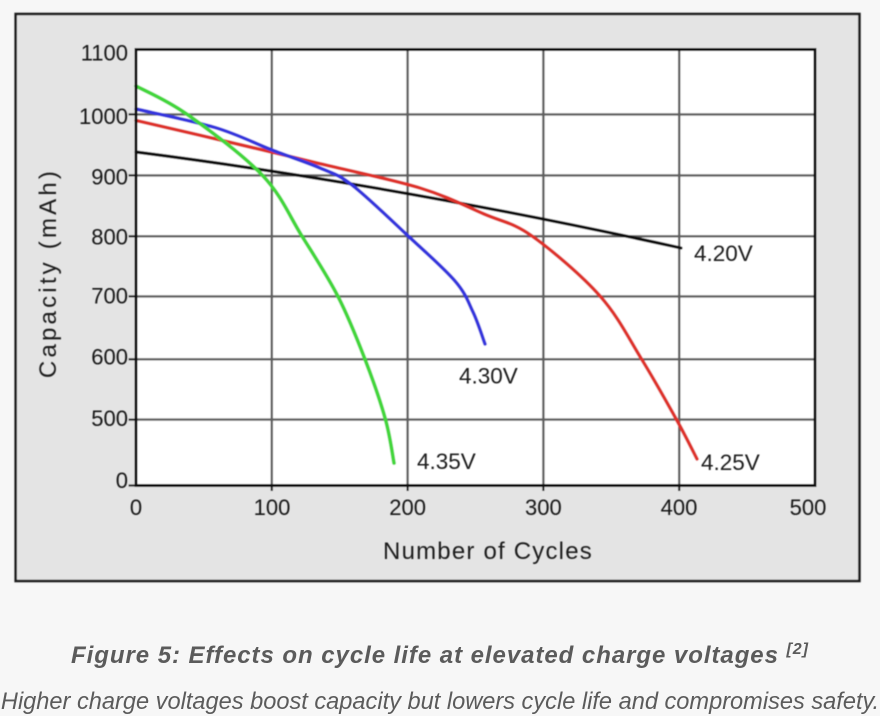 The image size is (880, 716). I want to click on svg-text: 300, so click(543, 507).